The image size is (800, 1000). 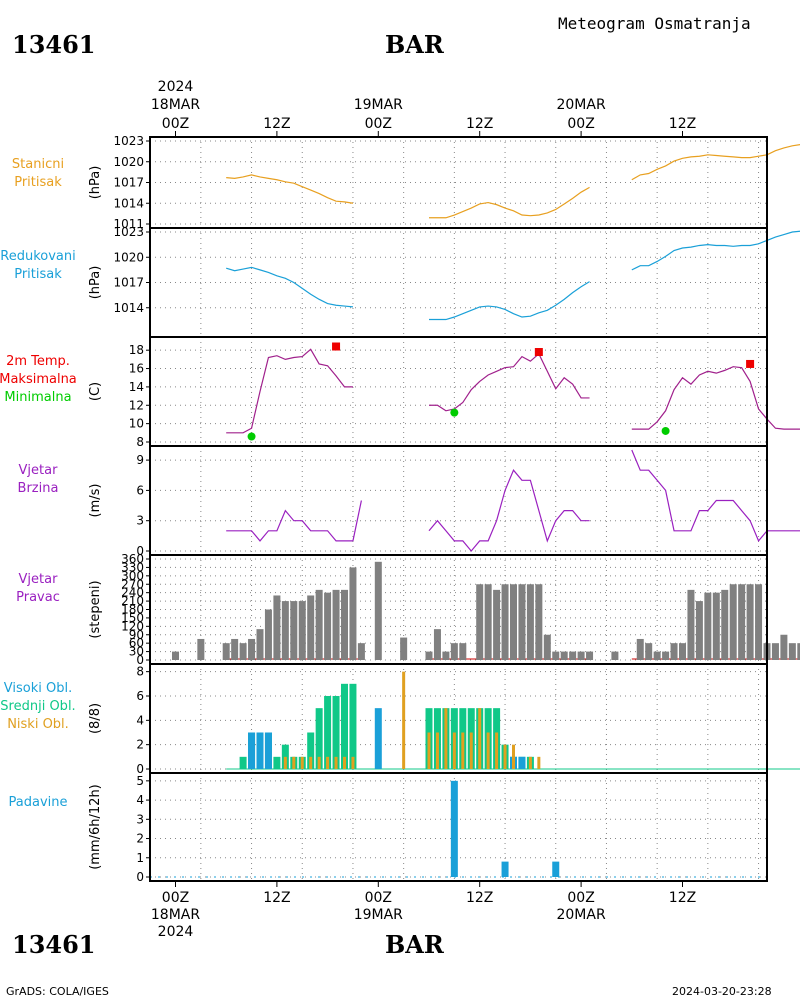 I want to click on y-tick-label-precipitation: 2, so click(x=140, y=839).